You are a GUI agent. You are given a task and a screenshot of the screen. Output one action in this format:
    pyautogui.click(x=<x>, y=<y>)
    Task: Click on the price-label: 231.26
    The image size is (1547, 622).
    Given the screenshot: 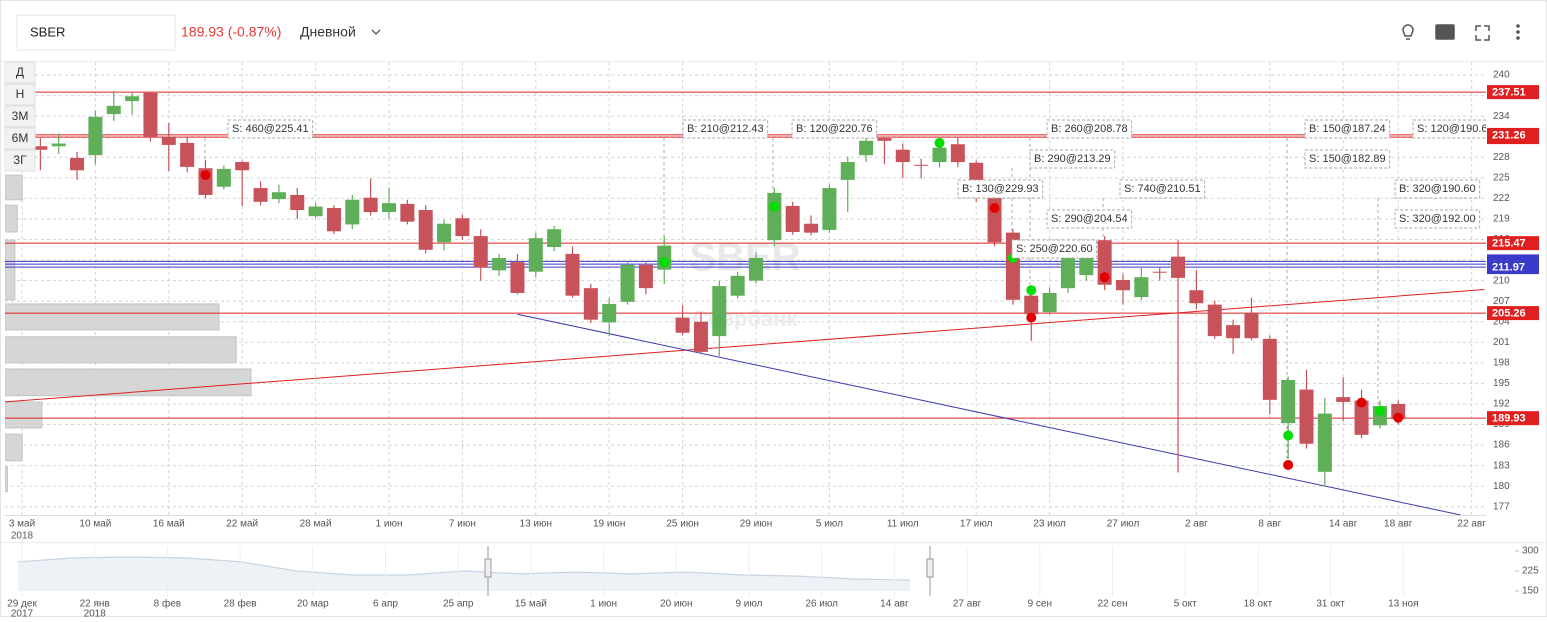 What is the action you would take?
    pyautogui.click(x=1509, y=135)
    